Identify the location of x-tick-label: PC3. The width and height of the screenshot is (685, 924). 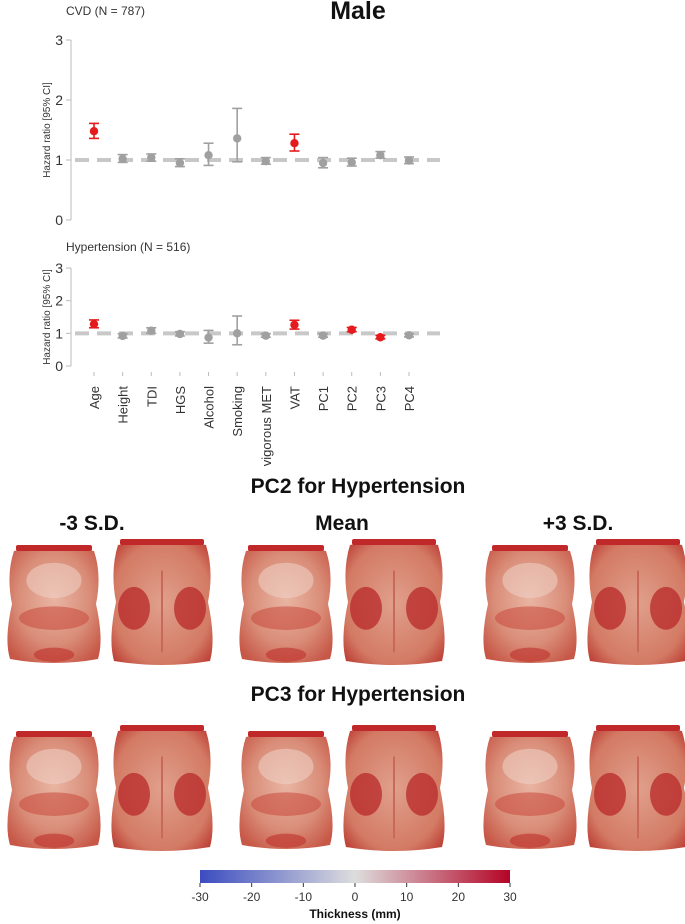
(380, 398).